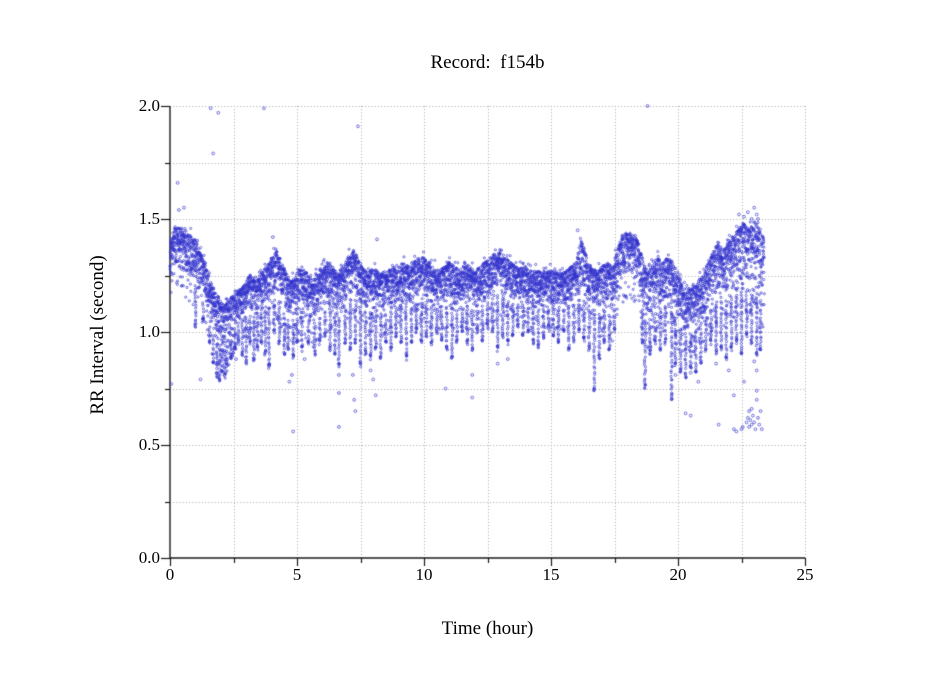 Image resolution: width=949 pixels, height=697 pixels. Describe the element at coordinates (149, 331) in the screenshot. I see `y-tick-label: 1.0` at that location.